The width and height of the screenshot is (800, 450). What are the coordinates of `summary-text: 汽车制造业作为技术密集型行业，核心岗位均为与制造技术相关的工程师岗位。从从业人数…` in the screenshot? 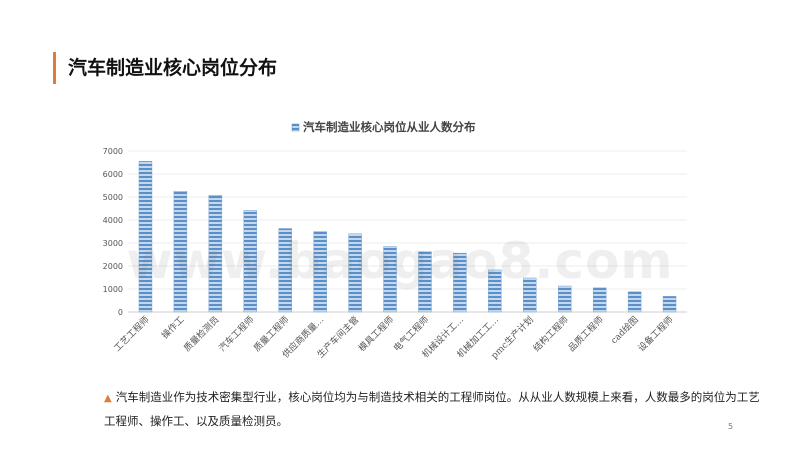 It's located at (432, 409).